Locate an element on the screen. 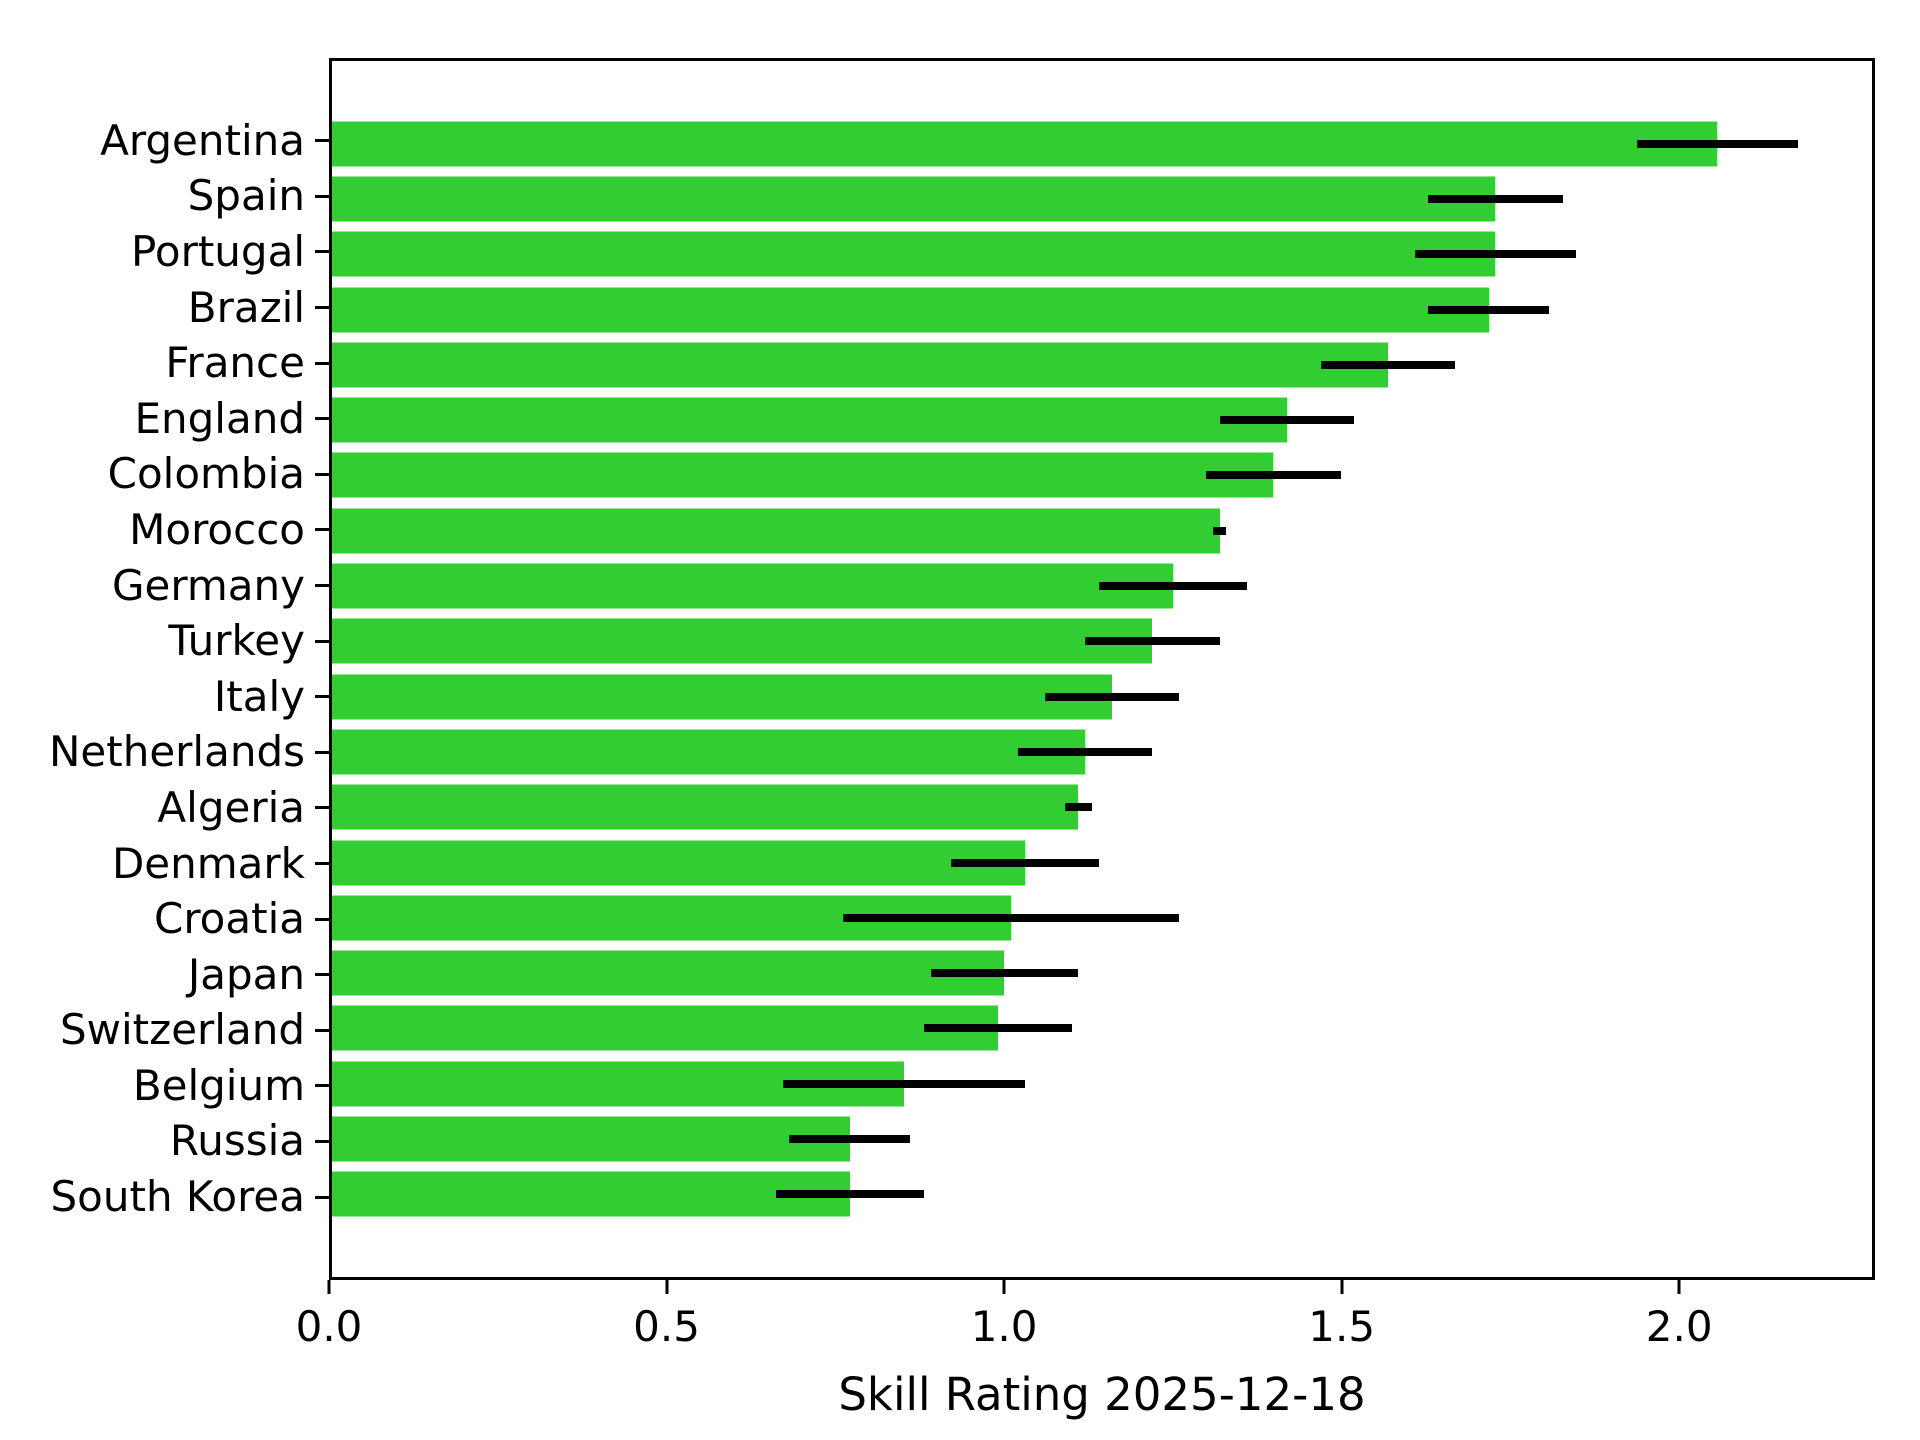  category-label: England is located at coordinates (219, 418).